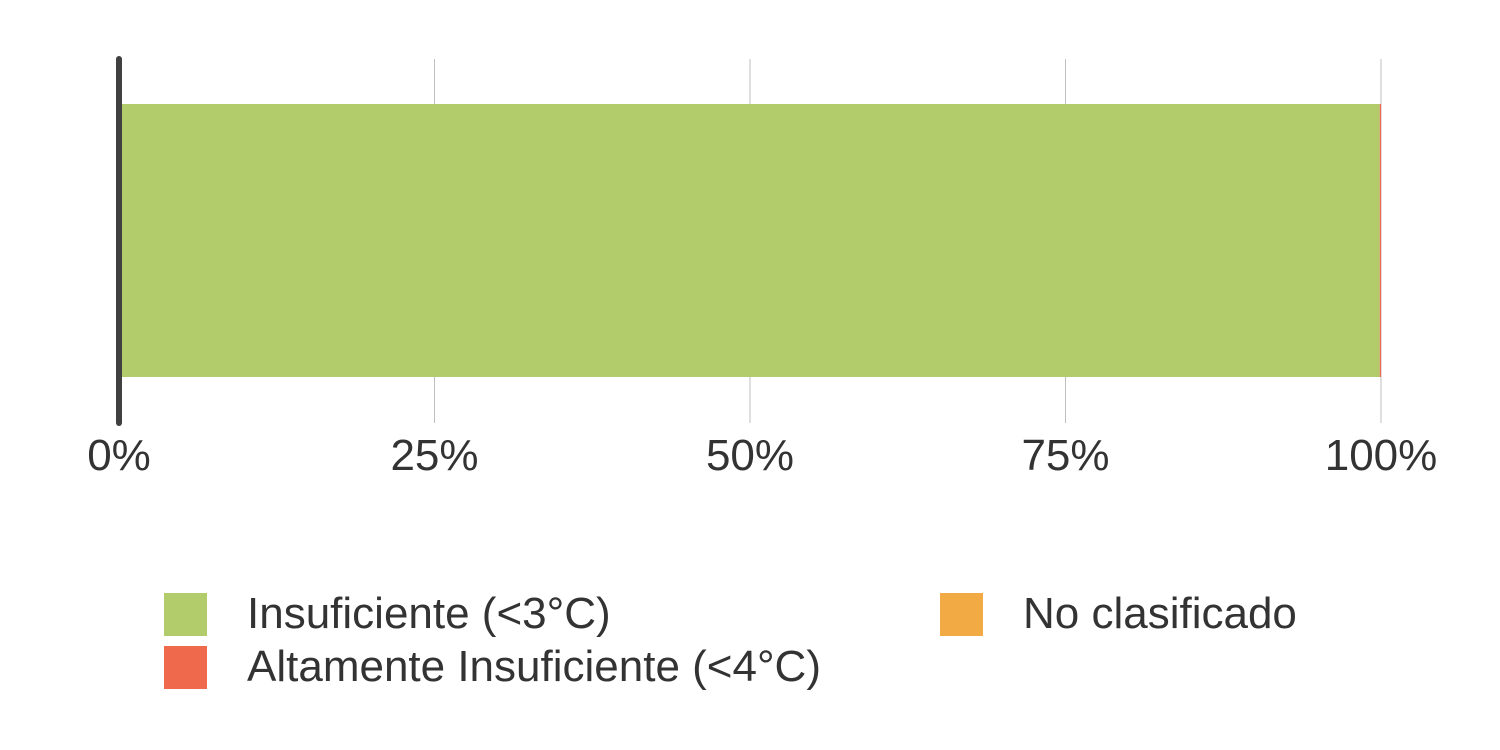 The image size is (1500, 750). What do you see at coordinates (119, 455) in the screenshot?
I see `x-tick-label-0: 0%` at bounding box center [119, 455].